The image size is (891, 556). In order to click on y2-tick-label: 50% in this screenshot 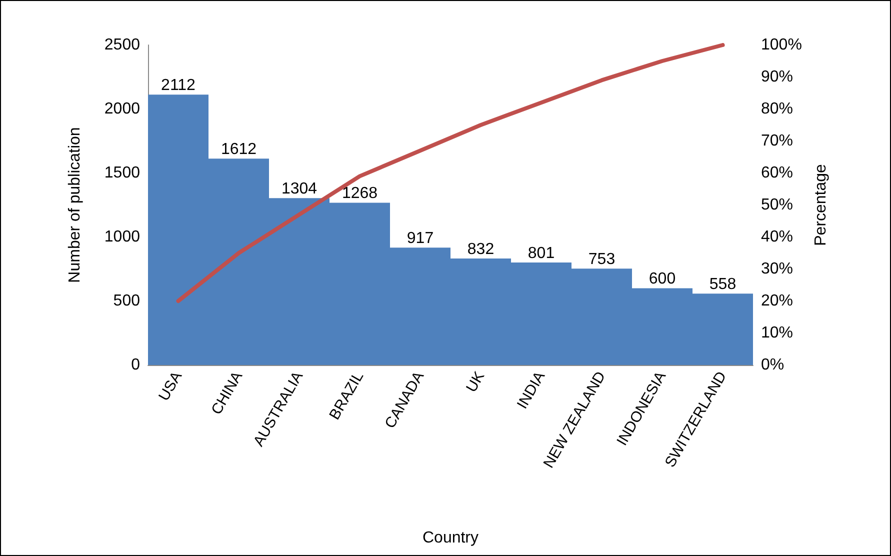, I will do `click(777, 205)`.